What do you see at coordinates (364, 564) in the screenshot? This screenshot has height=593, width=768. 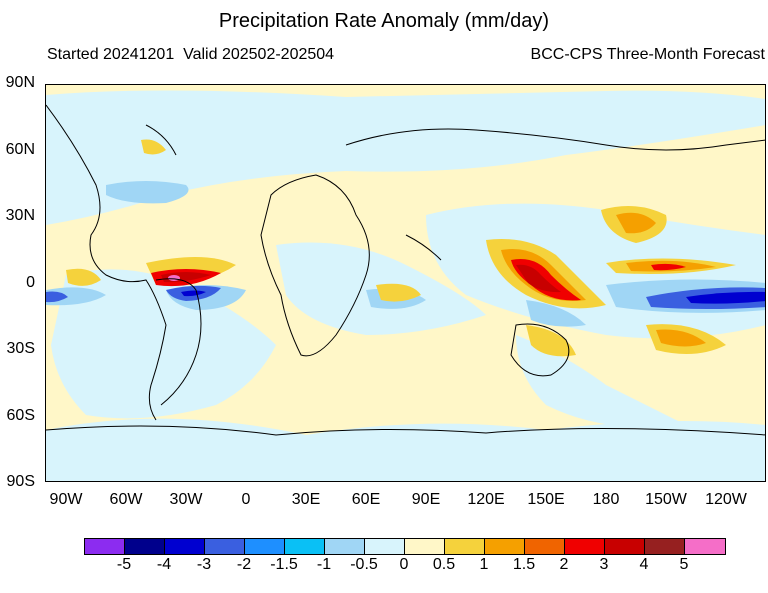 I see `colorbar-label-6: -0.5` at bounding box center [364, 564].